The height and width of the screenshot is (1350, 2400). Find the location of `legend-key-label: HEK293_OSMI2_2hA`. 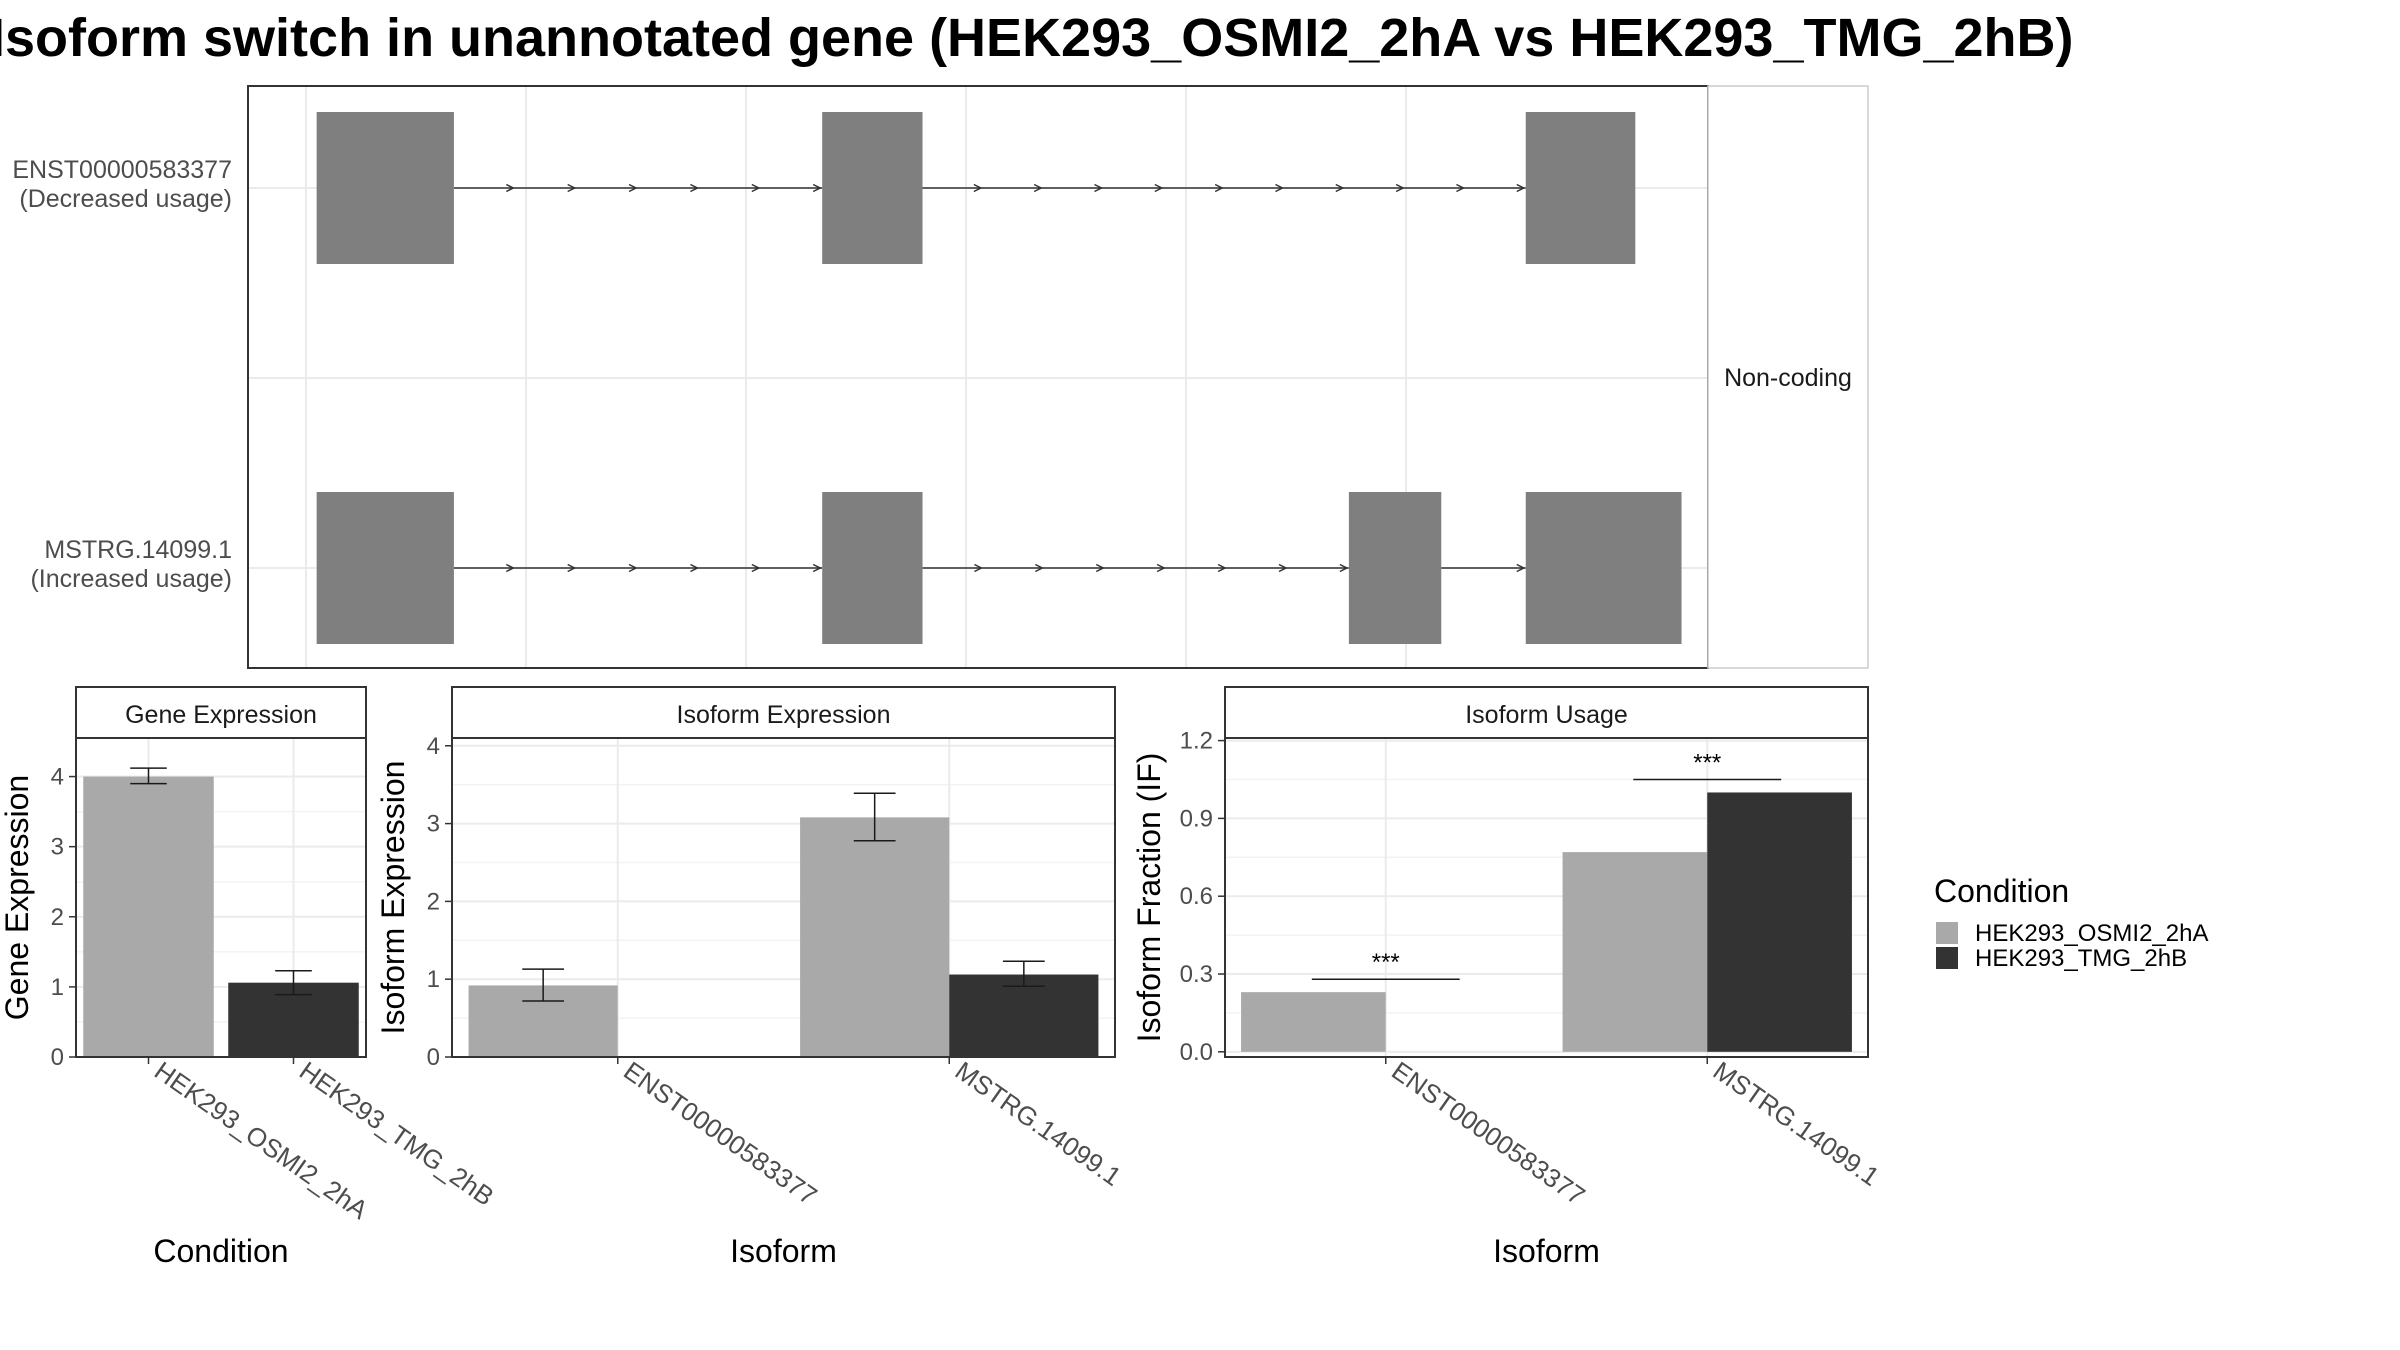

legend-key-label: HEK293_OSMI2_2hA is located at coordinates (2091, 933).